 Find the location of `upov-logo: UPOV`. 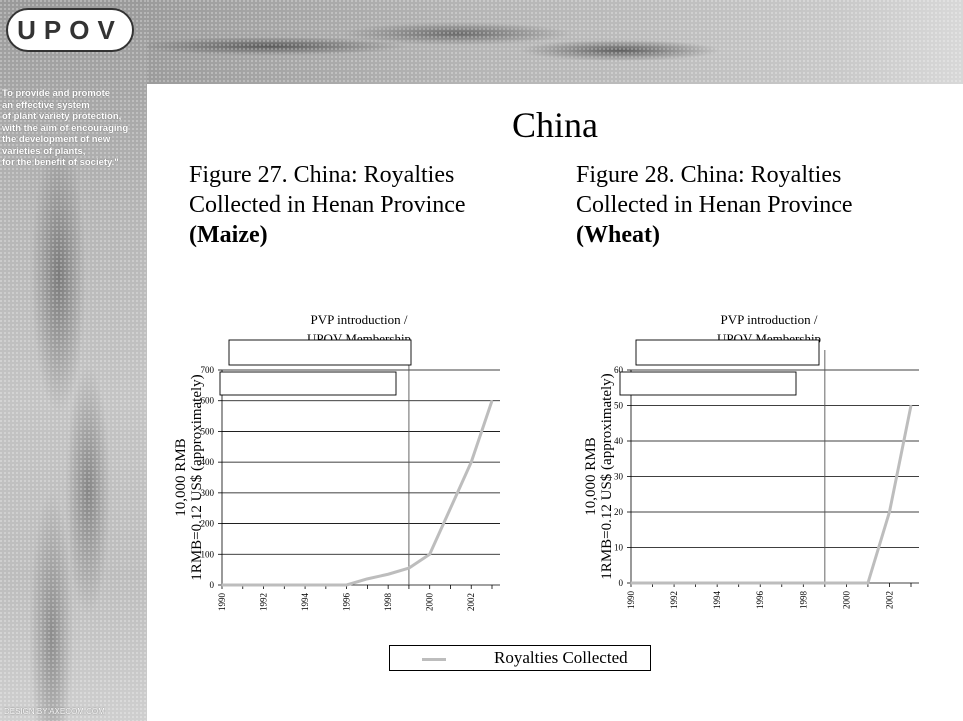

upov-logo: UPOV is located at coordinates (70, 30).